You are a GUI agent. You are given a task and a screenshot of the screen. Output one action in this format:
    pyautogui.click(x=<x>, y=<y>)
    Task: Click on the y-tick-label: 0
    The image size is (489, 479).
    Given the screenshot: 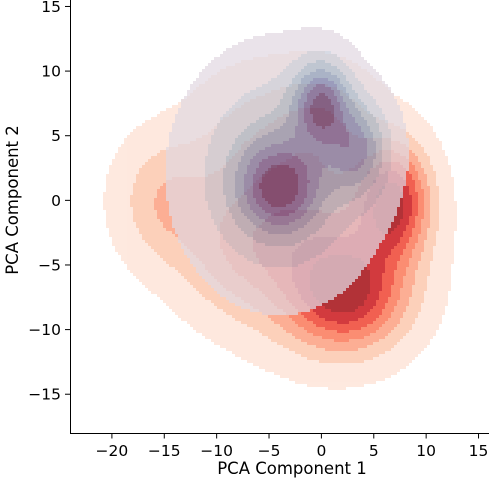 What is the action you would take?
    pyautogui.click(x=56, y=201)
    